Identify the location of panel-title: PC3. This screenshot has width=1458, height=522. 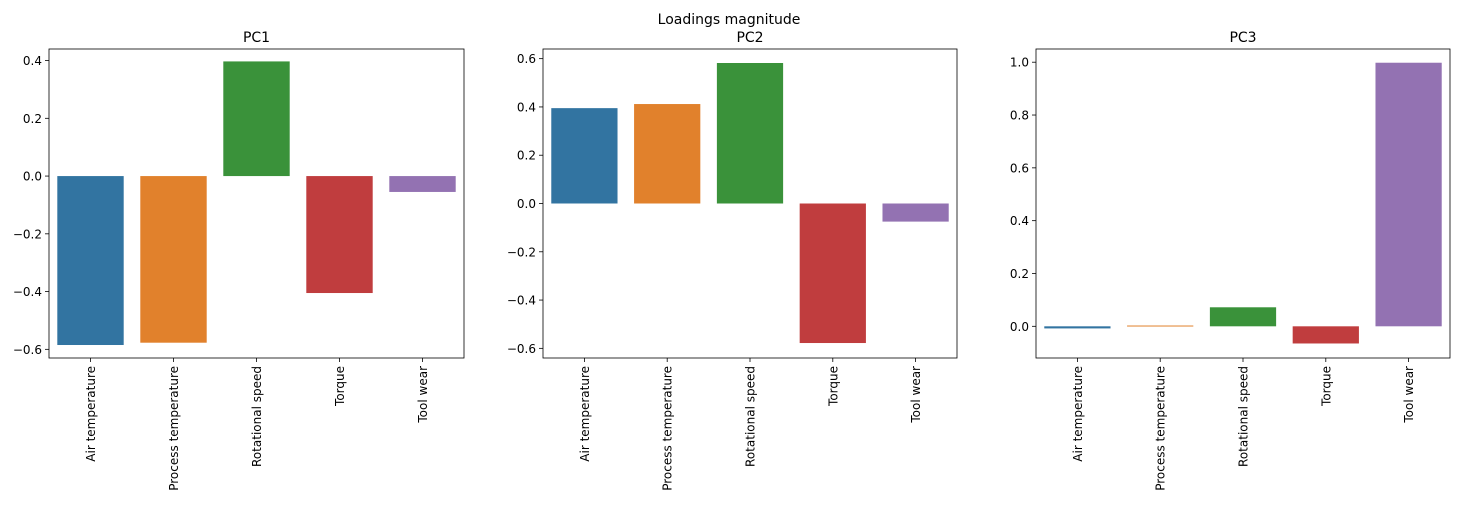
(1242, 38).